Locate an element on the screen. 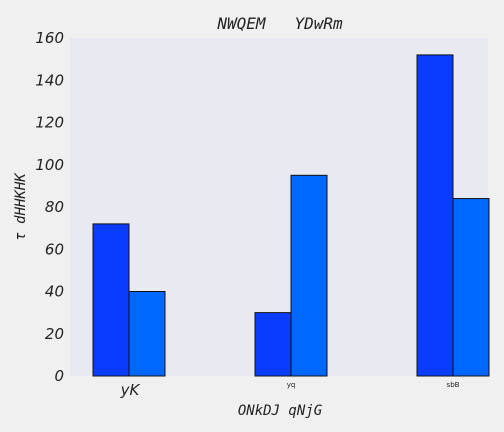 This screenshot has height=432, width=504. y-tick-label: 120 is located at coordinates (49, 123).